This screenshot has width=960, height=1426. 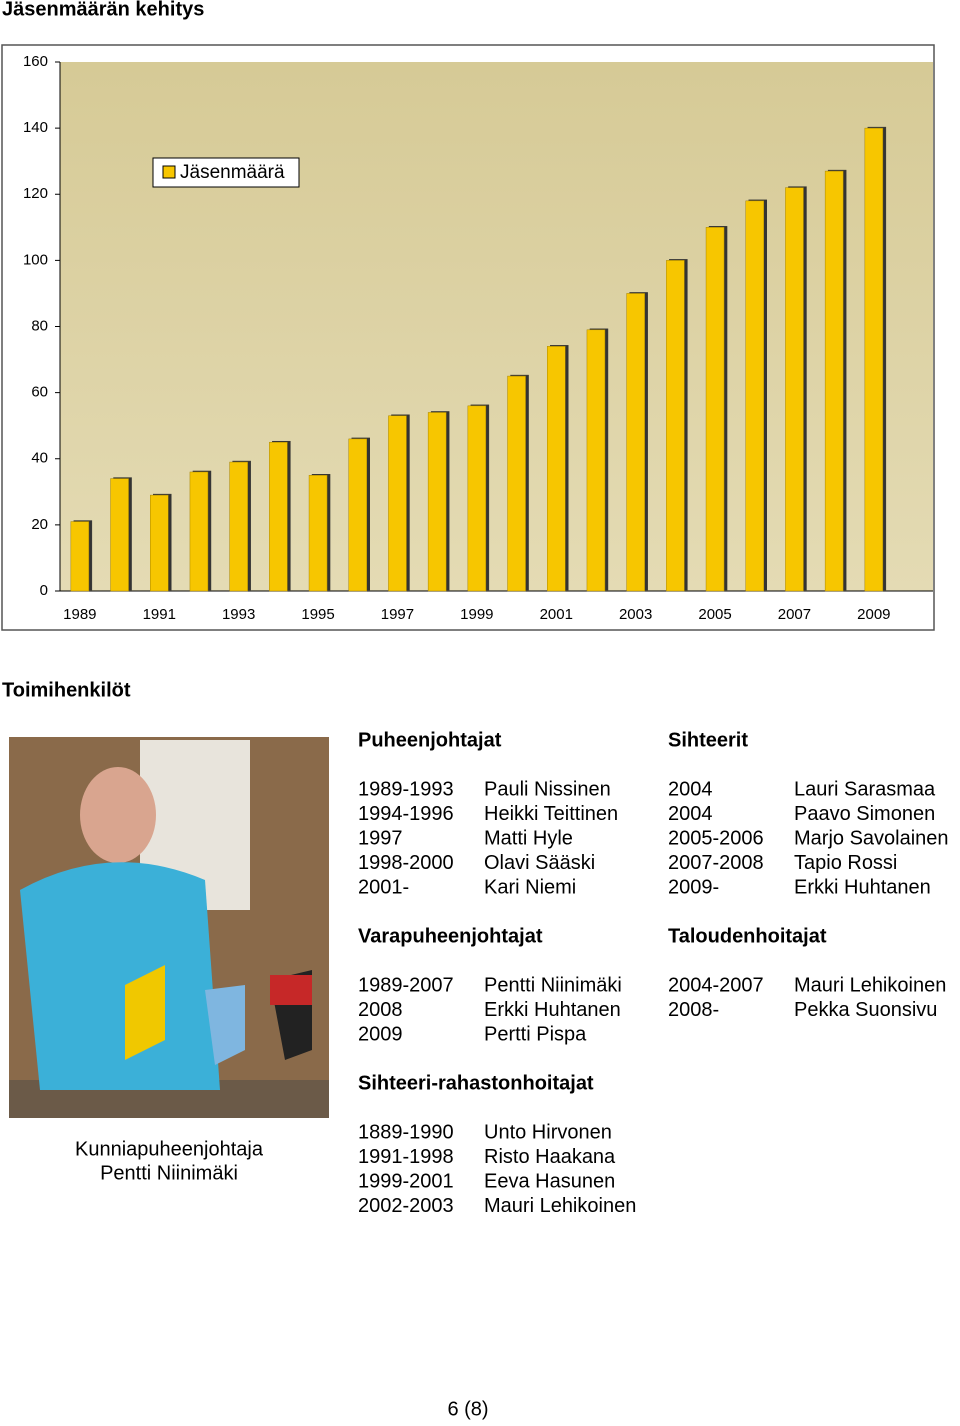 I want to click on period: 2009-, so click(x=693, y=887).